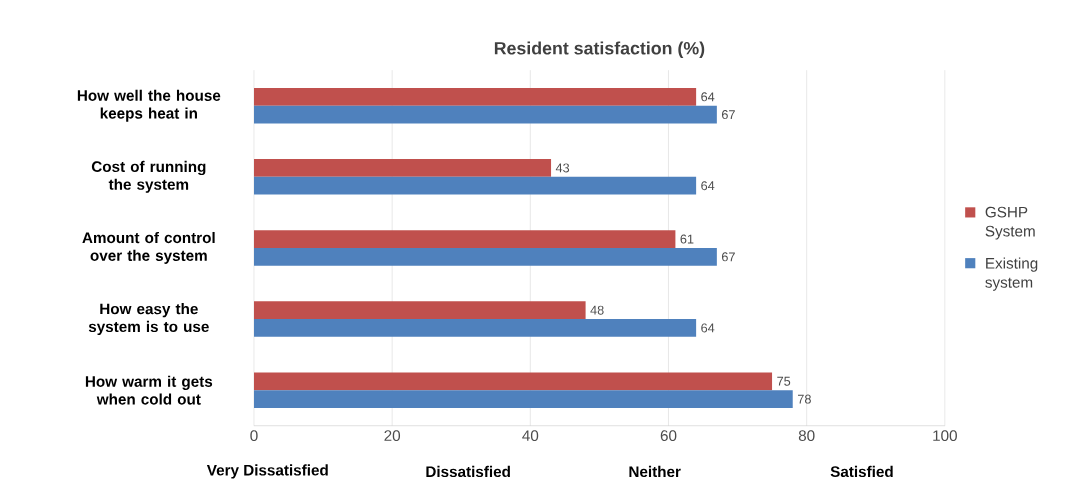 This screenshot has height=502, width=1078. I want to click on legend-label: GSHP System, so click(1010, 223).